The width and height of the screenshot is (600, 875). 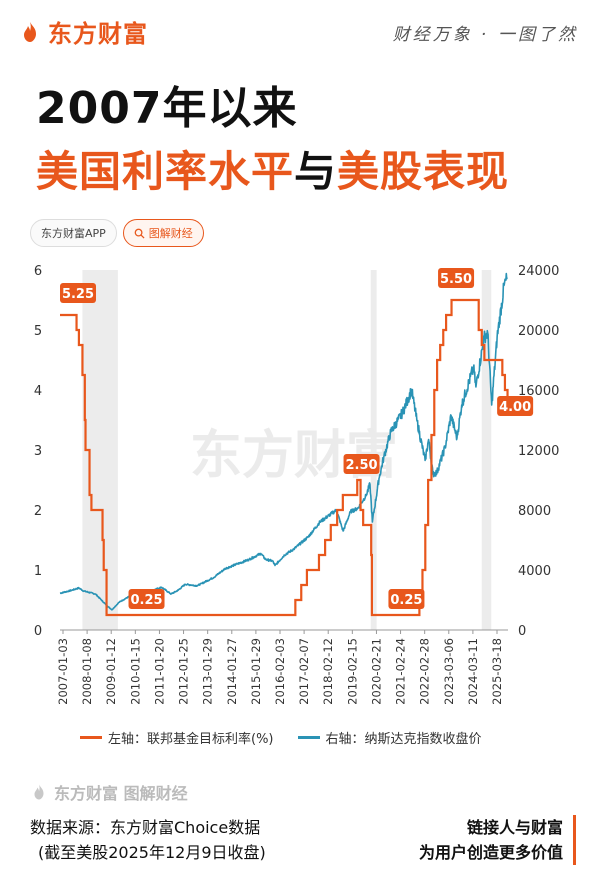 What do you see at coordinates (308, 737) in the screenshot?
I see `legend-swatch-nasdaq` at bounding box center [308, 737].